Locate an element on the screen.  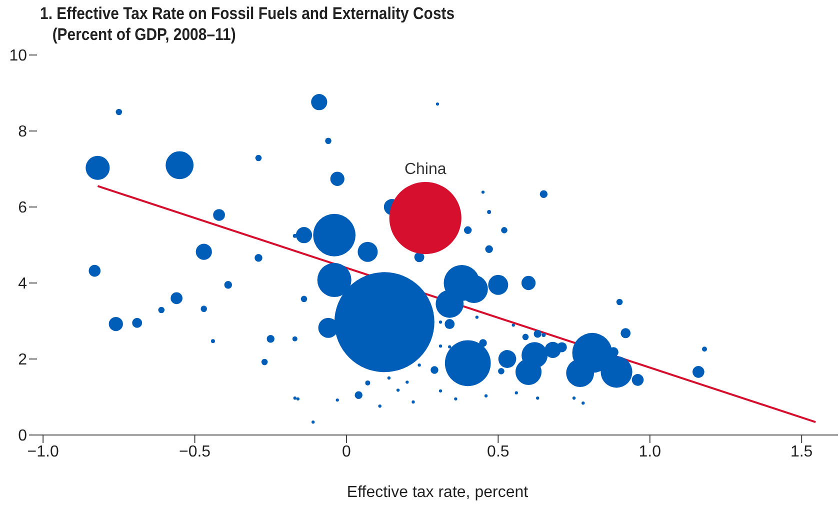
y-tick-label: 0 is located at coordinates (23, 436).